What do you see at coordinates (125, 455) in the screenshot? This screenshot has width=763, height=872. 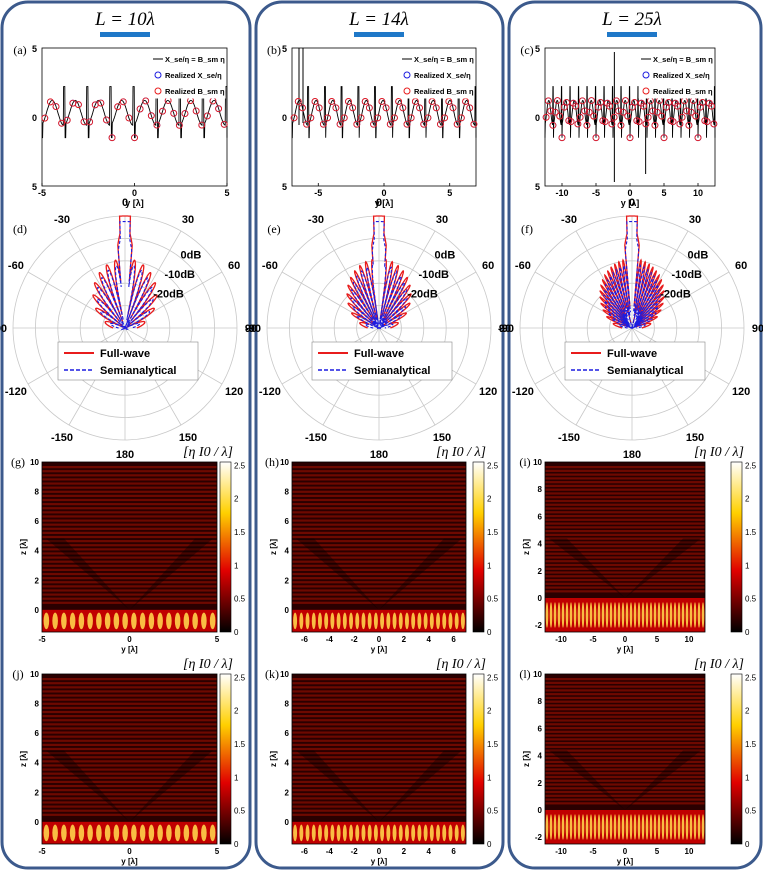 I see `polar-angle-label: 180` at bounding box center [125, 455].